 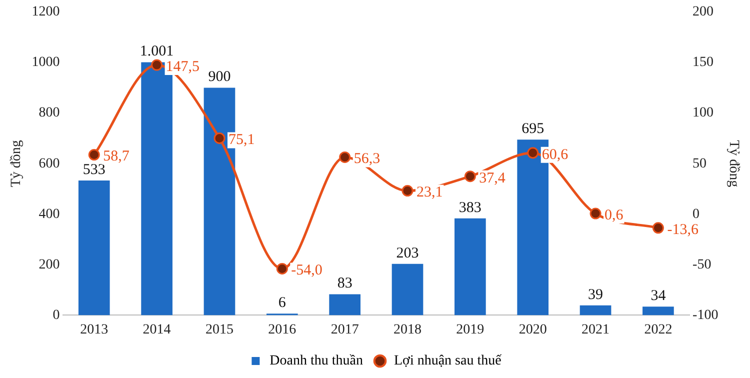 I want to click on y-tick-label: 200, so click(x=49, y=264).